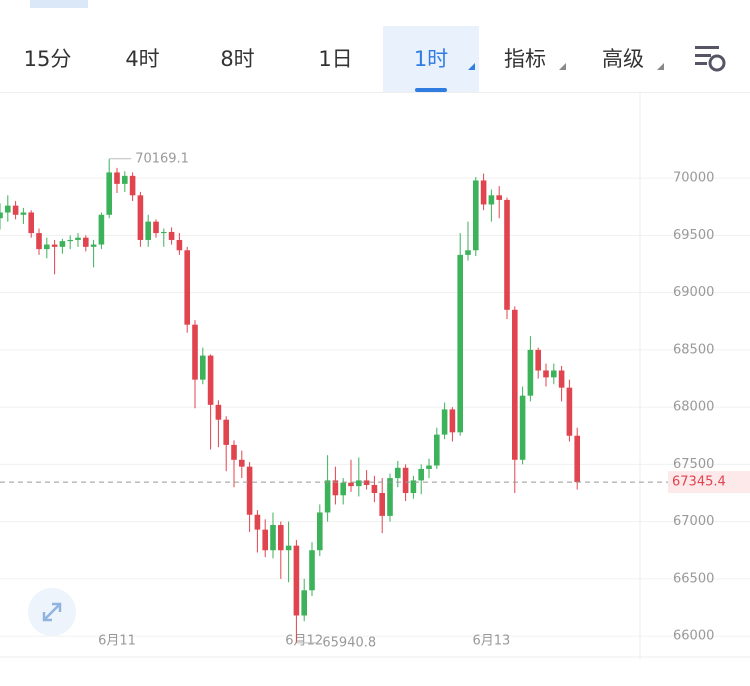 This screenshot has height=686, width=750. I want to click on tab: 高级, so click(623, 59).